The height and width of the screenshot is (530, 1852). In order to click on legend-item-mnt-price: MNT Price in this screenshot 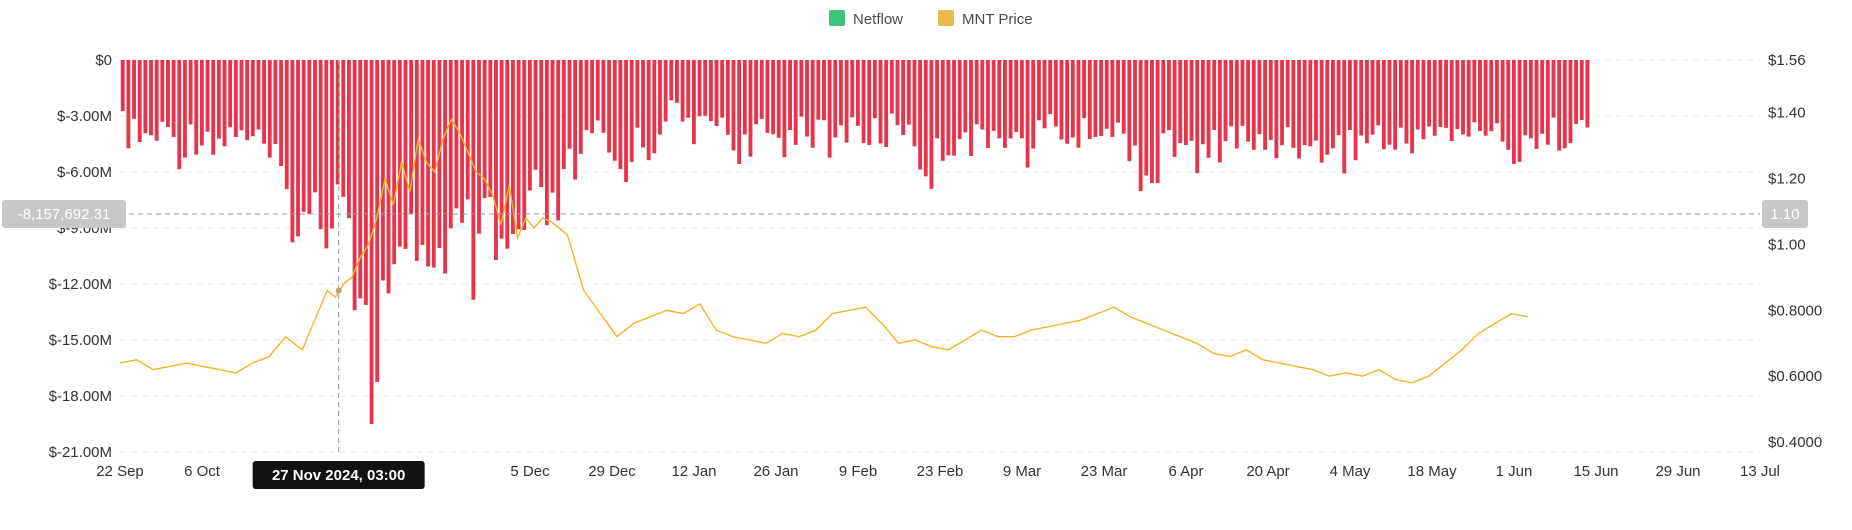, I will do `click(985, 19)`.